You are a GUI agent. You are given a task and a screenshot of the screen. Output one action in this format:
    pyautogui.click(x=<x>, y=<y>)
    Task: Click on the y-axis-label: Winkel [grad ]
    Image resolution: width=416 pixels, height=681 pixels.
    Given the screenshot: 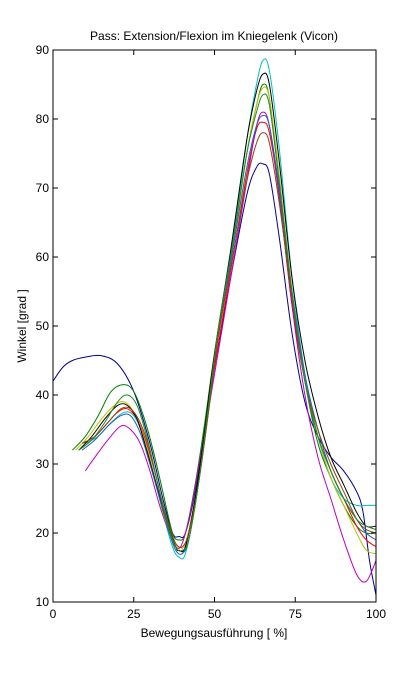 What is the action you would take?
    pyautogui.click(x=22, y=325)
    